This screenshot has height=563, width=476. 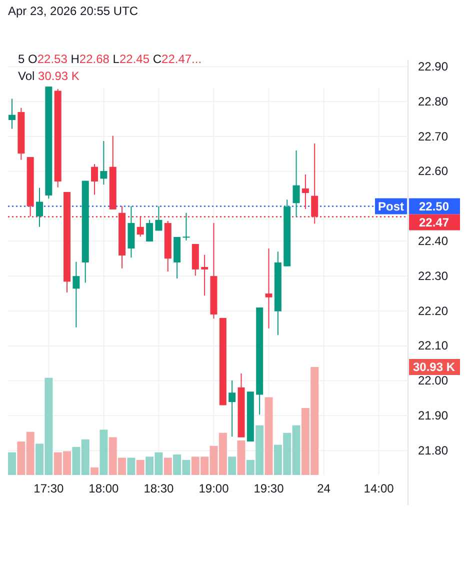 What do you see at coordinates (379, 489) in the screenshot?
I see `x-tick-label: 14:00` at bounding box center [379, 489].